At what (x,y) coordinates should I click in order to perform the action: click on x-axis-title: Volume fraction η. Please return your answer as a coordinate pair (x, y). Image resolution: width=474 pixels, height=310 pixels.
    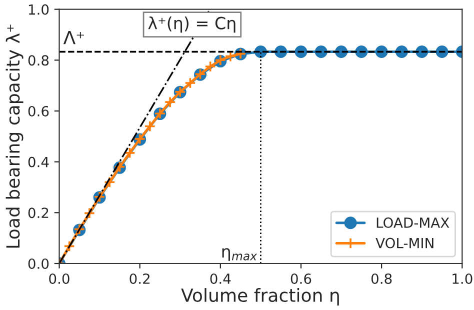
    Looking at the image, I should click on (260, 297).